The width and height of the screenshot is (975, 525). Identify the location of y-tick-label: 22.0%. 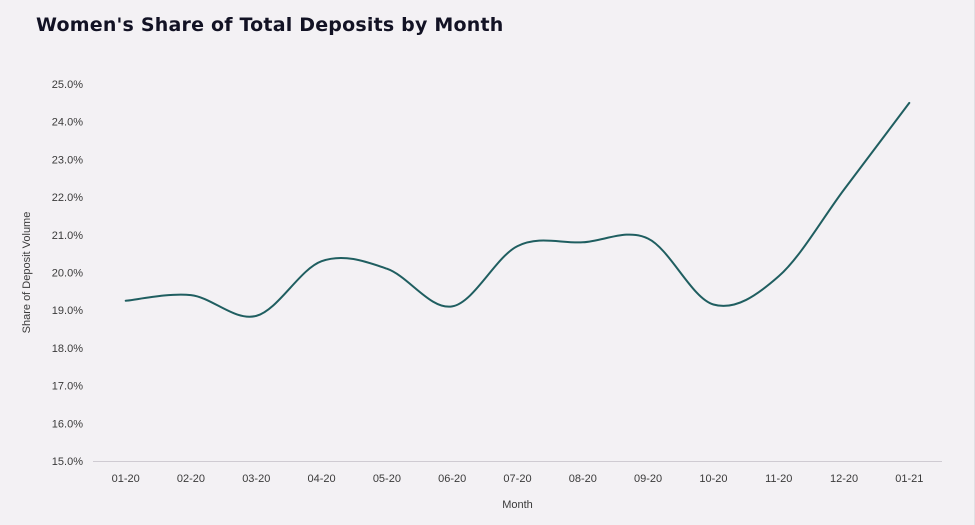
(67, 198).